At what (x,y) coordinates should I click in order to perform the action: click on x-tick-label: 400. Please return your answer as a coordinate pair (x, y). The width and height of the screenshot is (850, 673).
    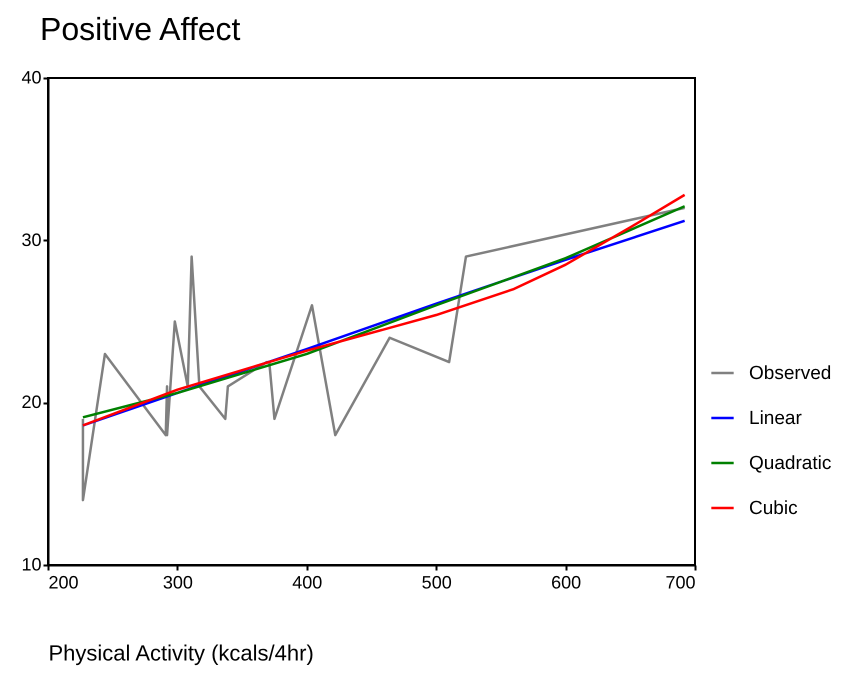
    Looking at the image, I should click on (307, 582).